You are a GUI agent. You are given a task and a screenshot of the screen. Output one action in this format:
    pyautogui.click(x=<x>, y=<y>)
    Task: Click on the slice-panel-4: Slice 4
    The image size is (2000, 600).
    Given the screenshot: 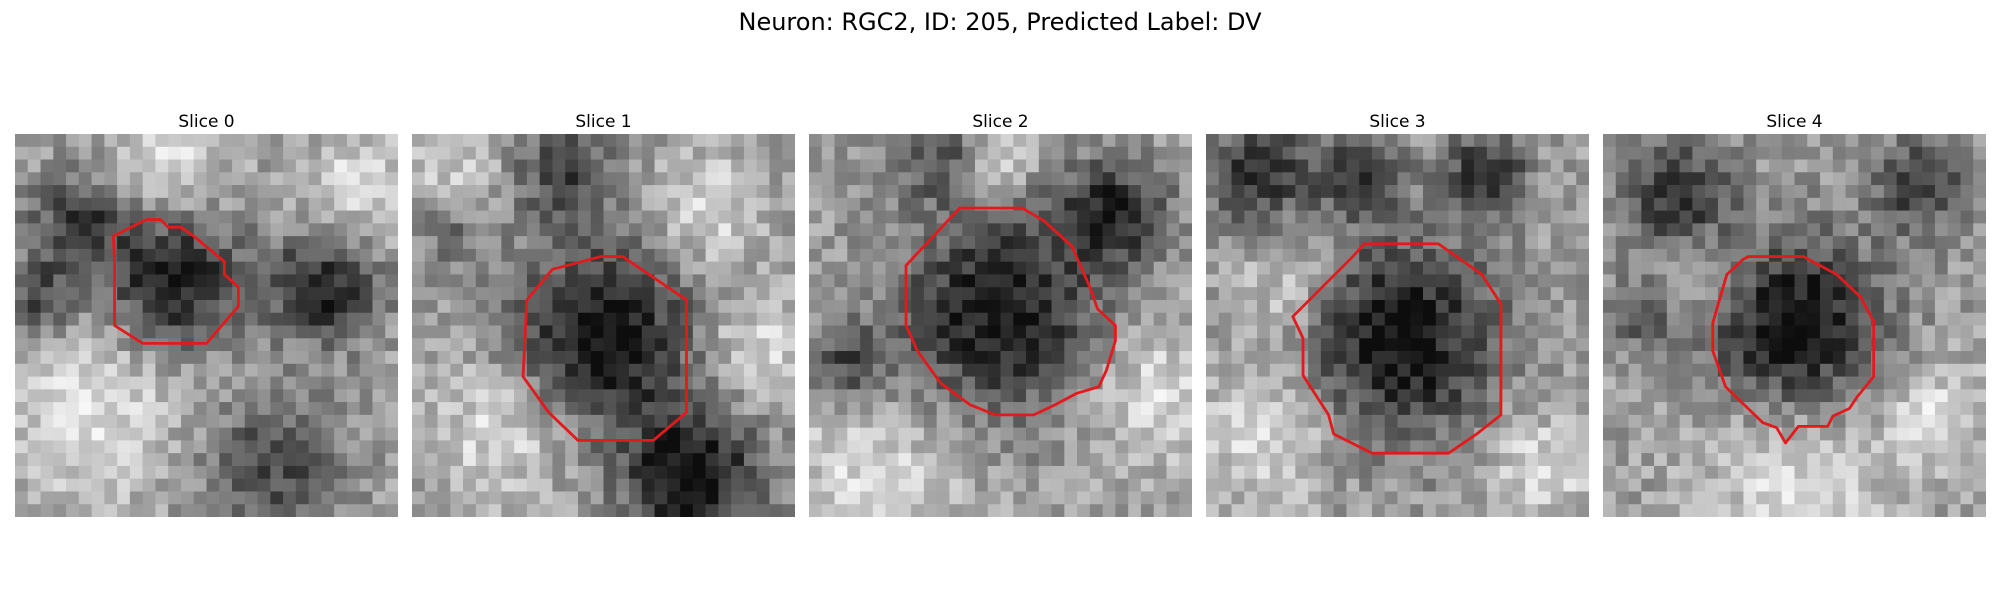 What is the action you would take?
    pyautogui.click(x=1794, y=313)
    